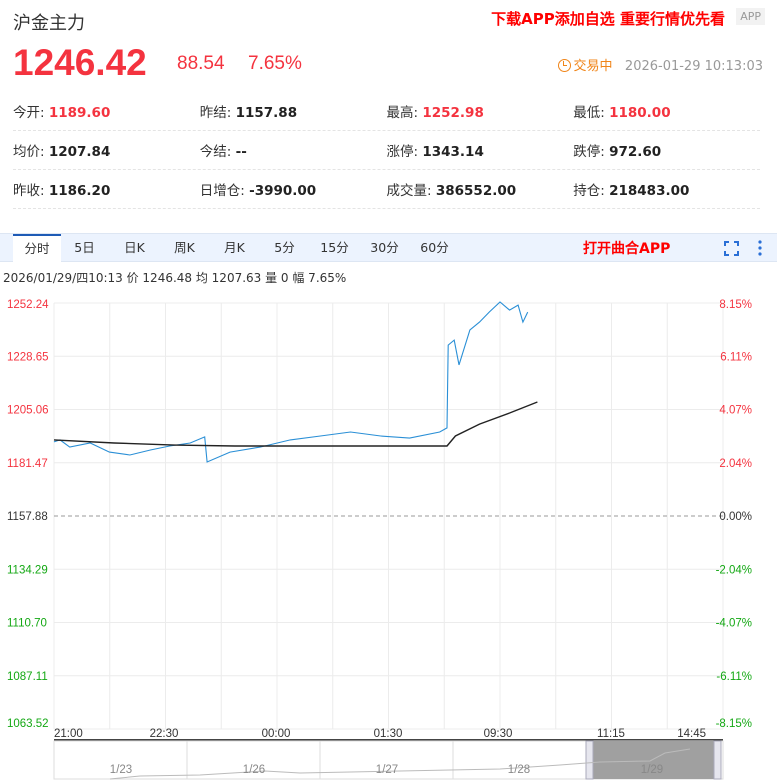  I want to click on instrument-title: 沪金主力, so click(49, 23).